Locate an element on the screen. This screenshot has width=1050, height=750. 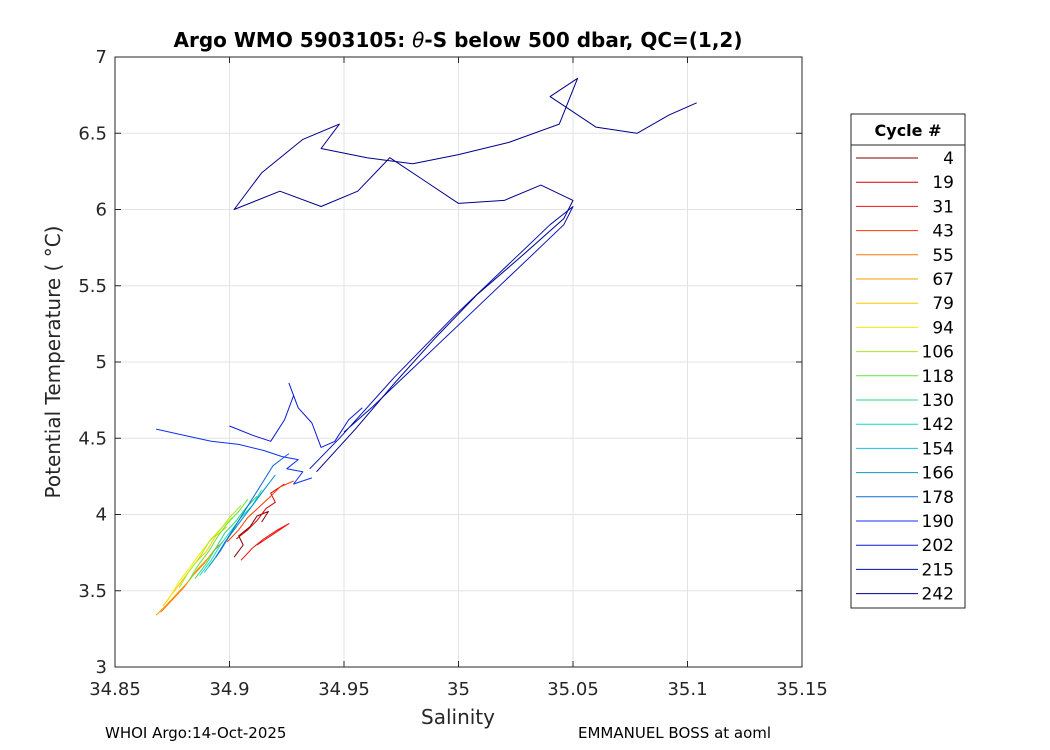
x-tick-label: 34.95 is located at coordinates (344, 689).